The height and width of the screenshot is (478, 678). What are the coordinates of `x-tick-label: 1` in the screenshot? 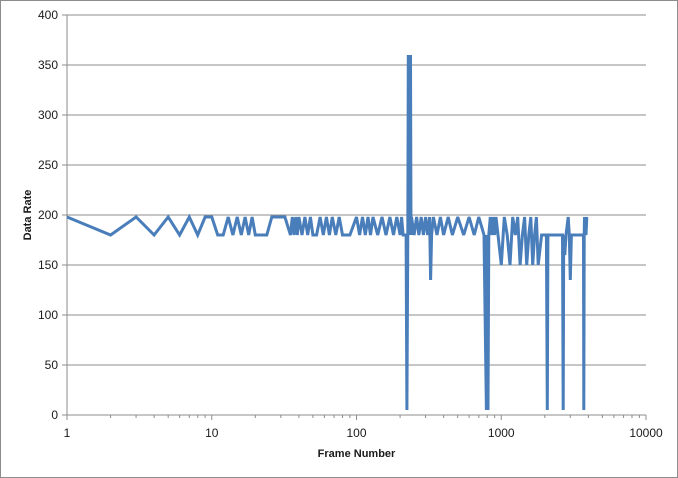 It's located at (67, 433).